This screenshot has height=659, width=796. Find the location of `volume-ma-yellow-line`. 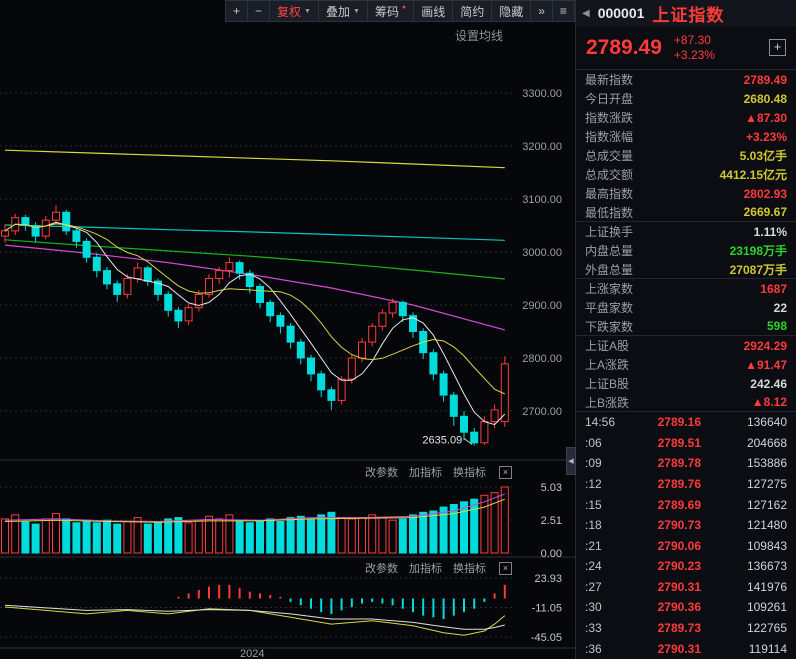

volume-ma-yellow-line is located at coordinates (254, 510).